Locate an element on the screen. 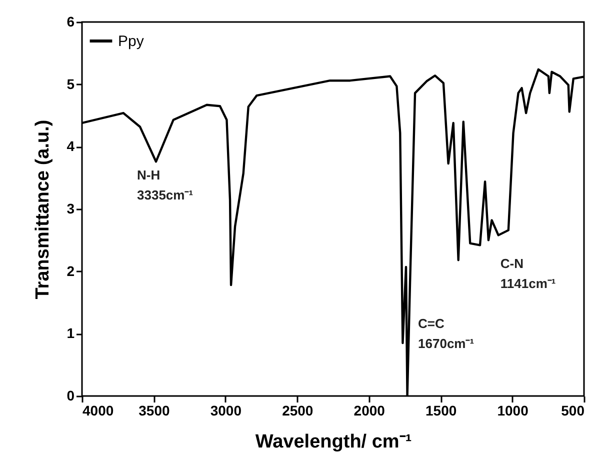 Image resolution: width=601 pixels, height=466 pixels. y-tick-label: 6 is located at coordinates (70, 22).